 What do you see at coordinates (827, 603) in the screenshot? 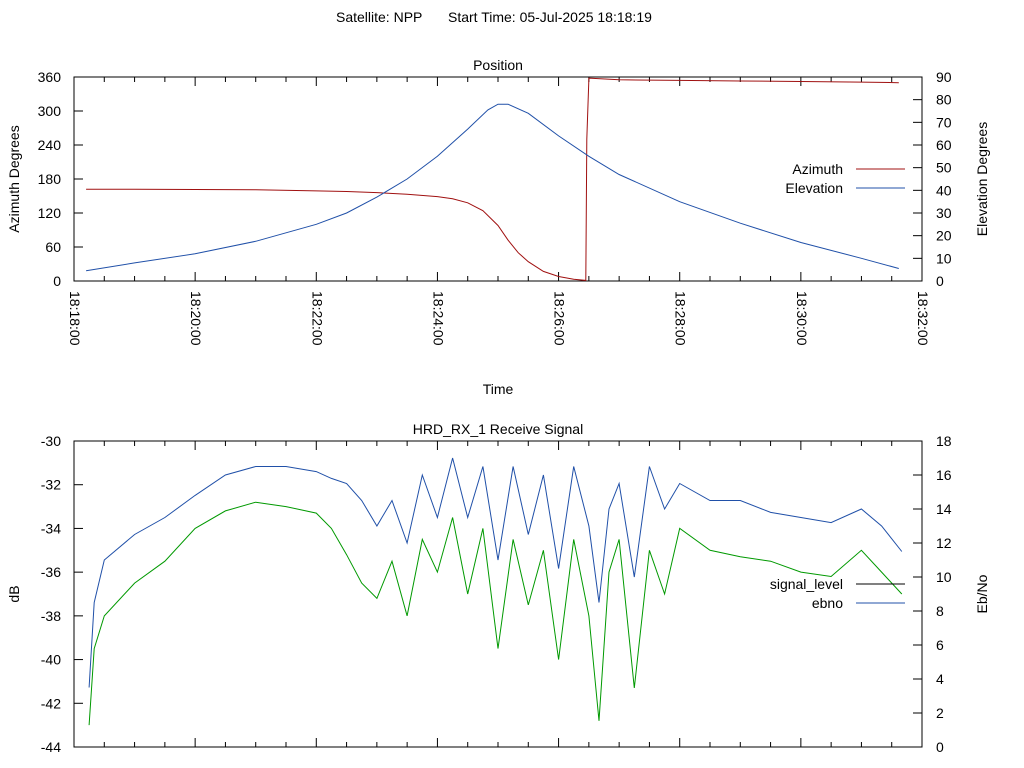
I see `legend-label-ebno: ebno` at bounding box center [827, 603].